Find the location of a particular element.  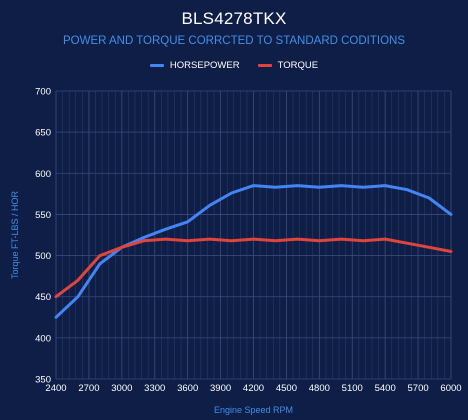

x-tick-label: 5400 is located at coordinates (385, 388).